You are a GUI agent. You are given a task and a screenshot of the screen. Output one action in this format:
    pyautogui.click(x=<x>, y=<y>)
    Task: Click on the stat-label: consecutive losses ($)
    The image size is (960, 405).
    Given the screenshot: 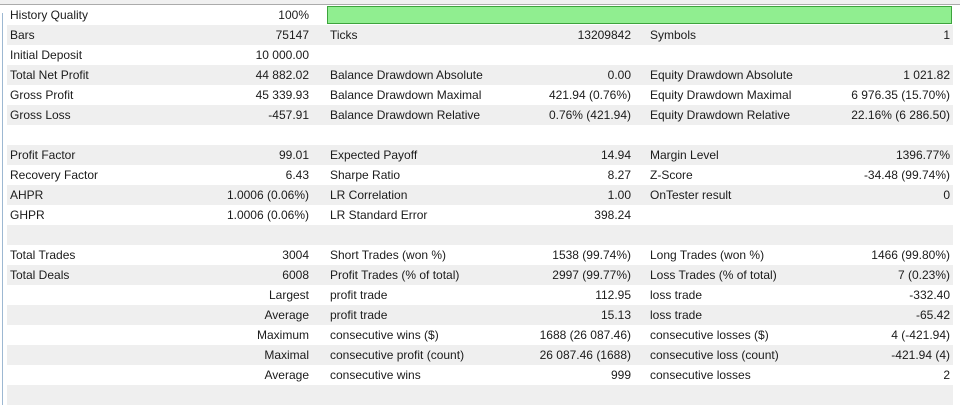 What is the action you would take?
    pyautogui.click(x=709, y=335)
    